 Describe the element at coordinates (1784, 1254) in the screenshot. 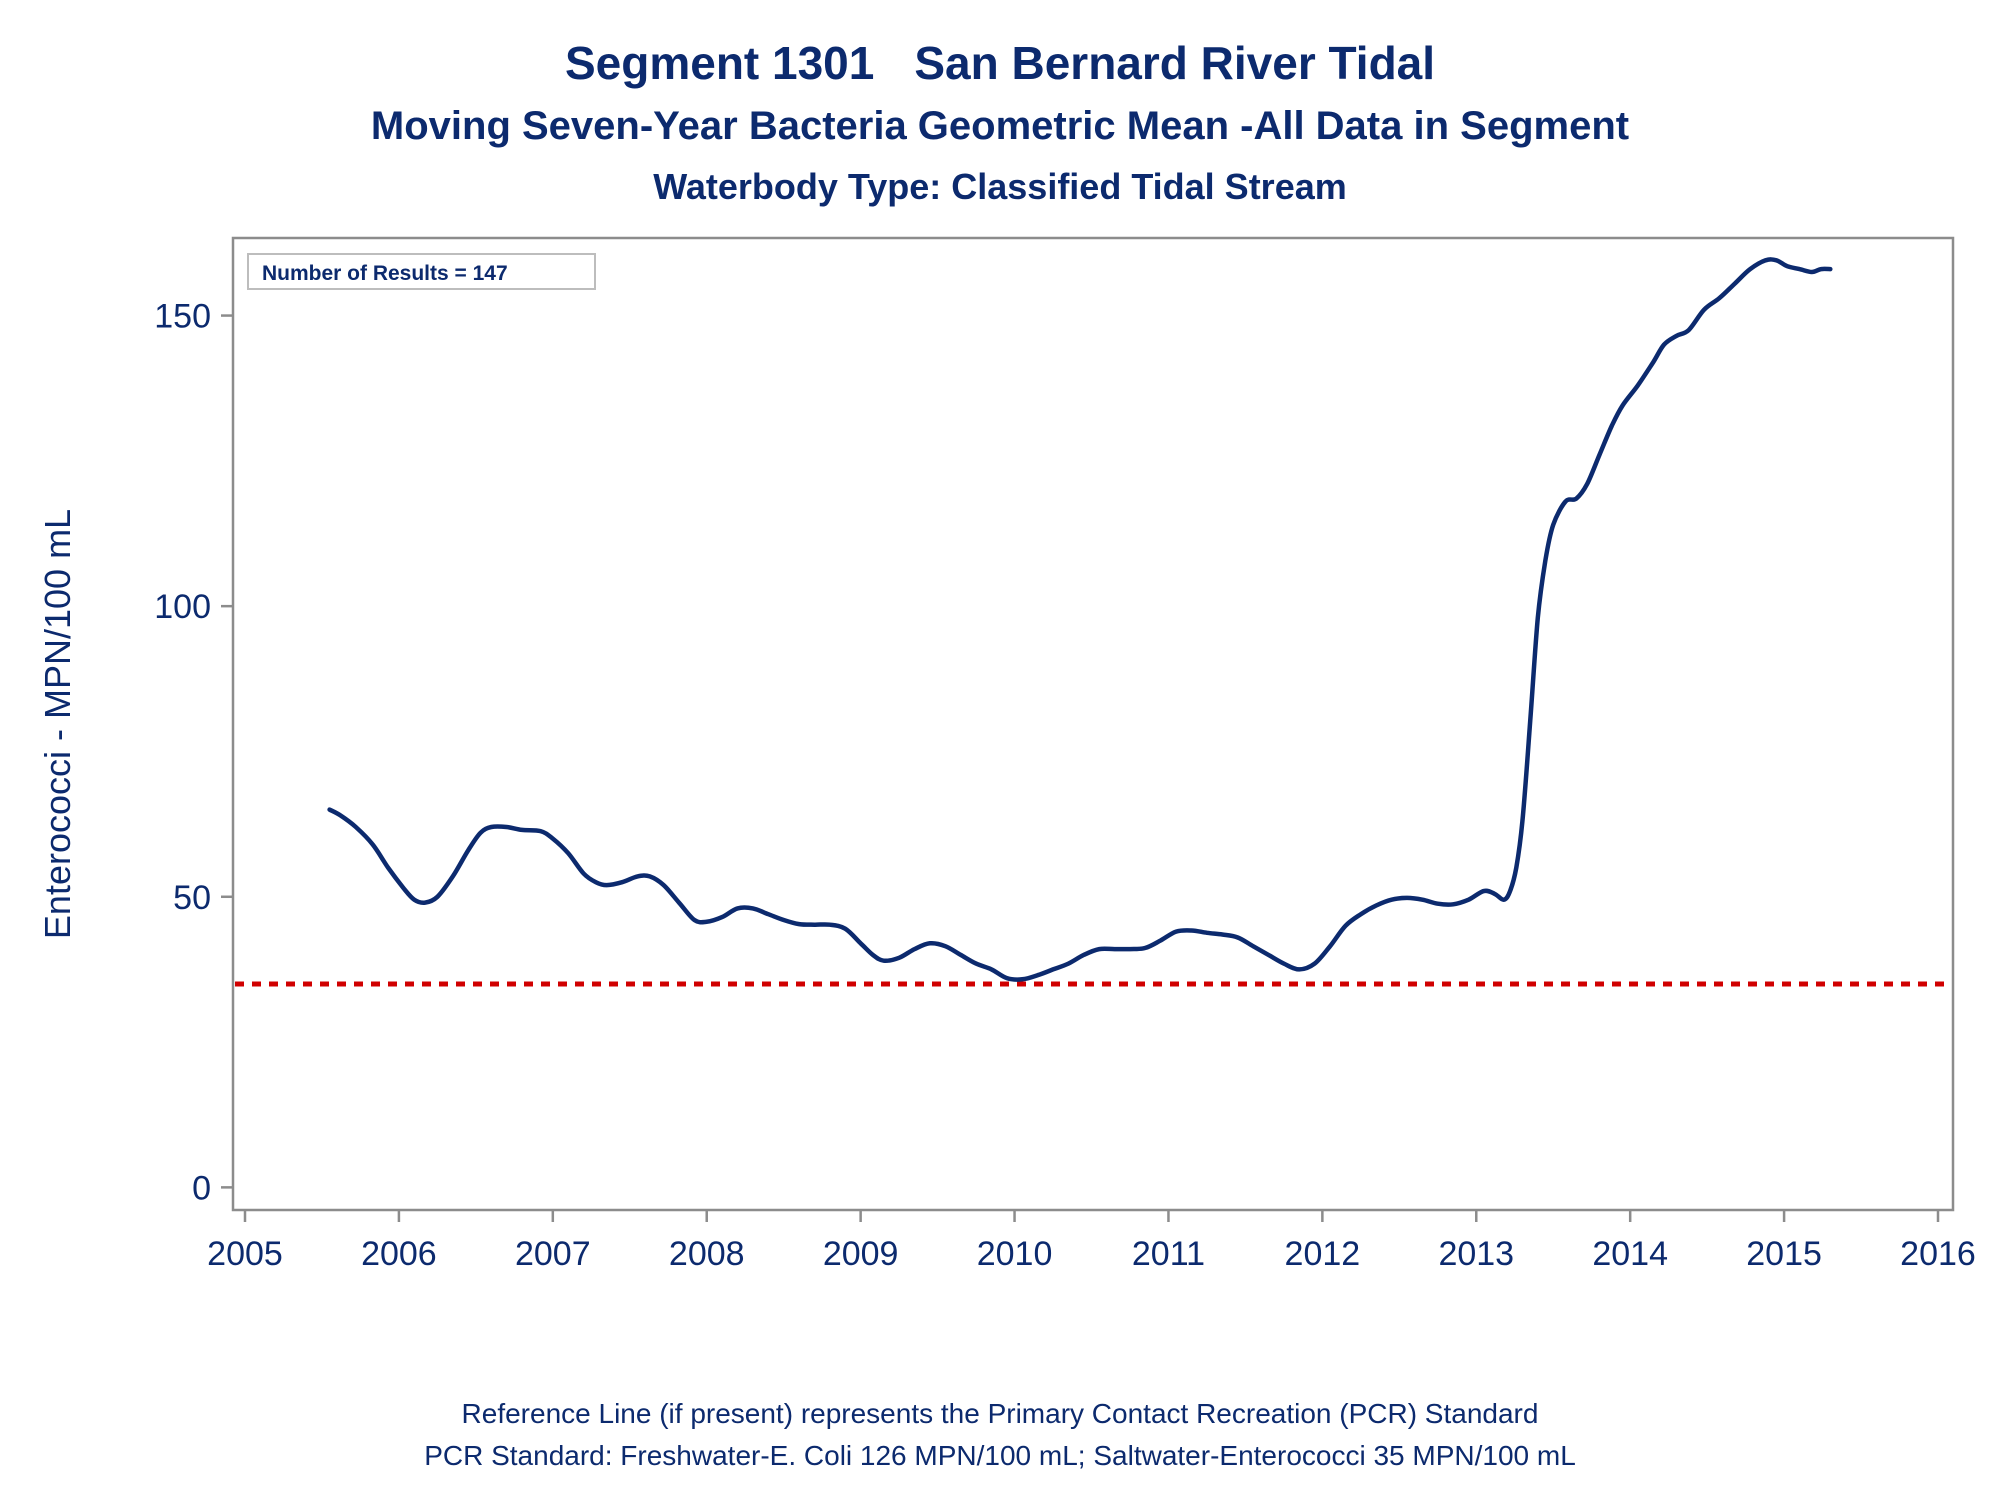

I see `x-tick-label: 2015` at that location.